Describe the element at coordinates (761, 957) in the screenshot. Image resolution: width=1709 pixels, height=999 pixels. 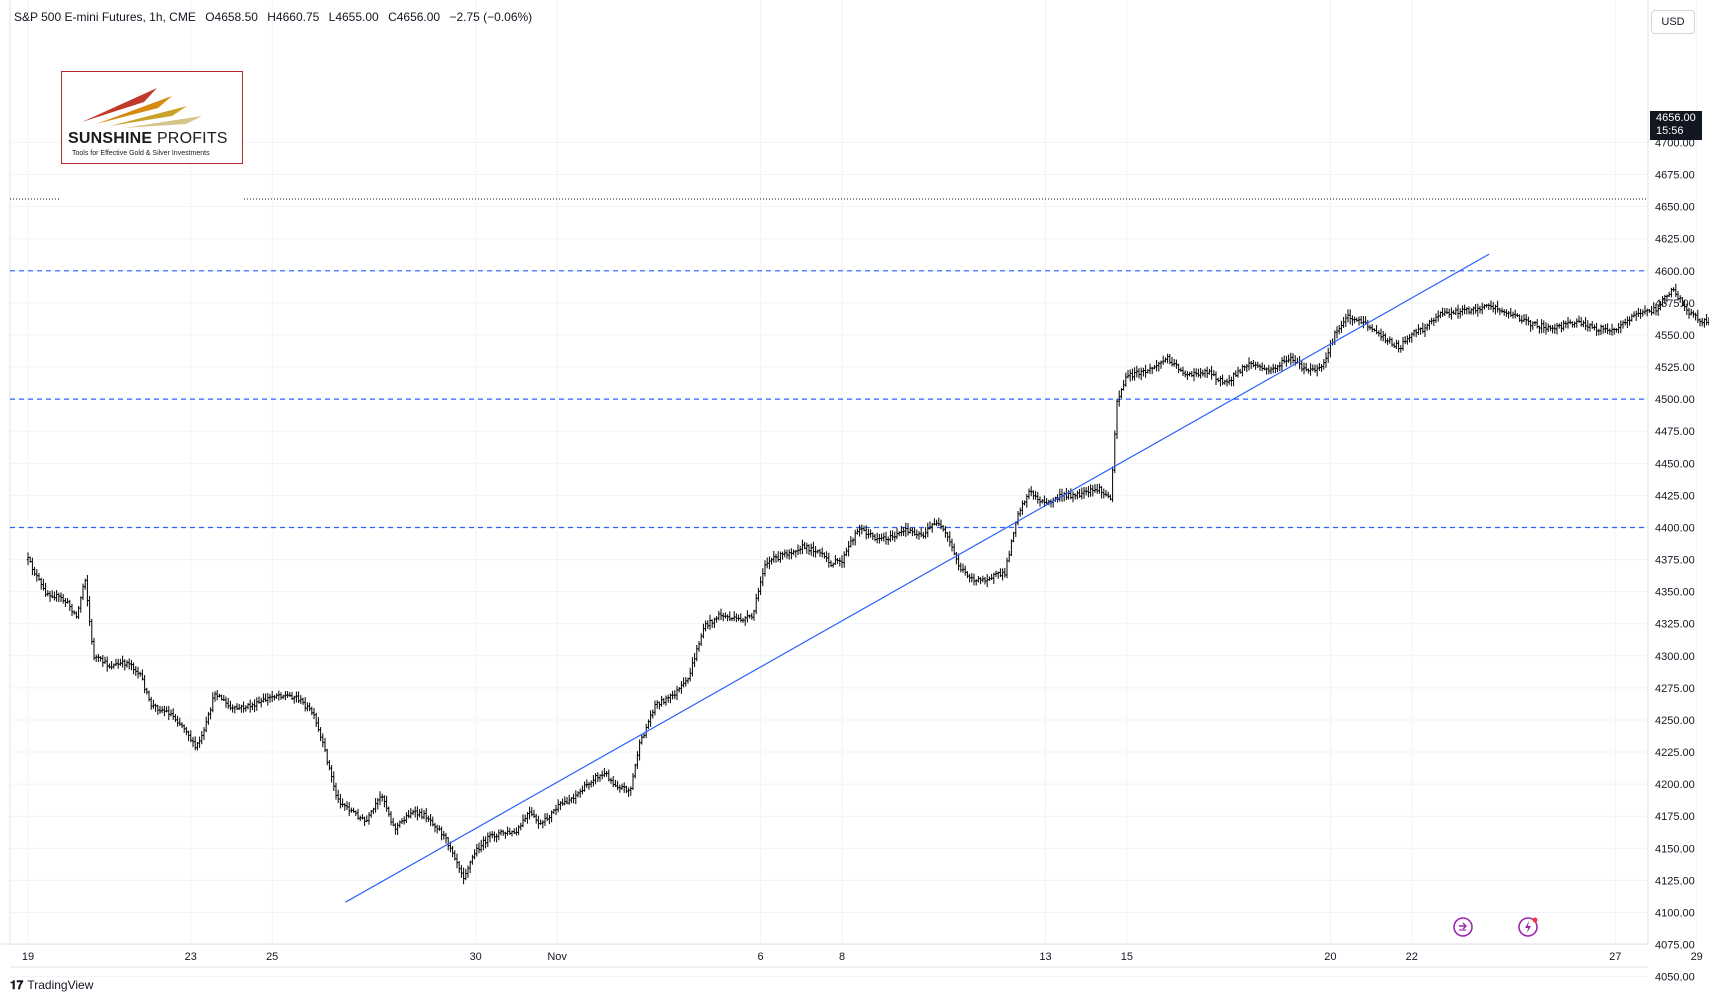
I see `time-tick-label: 6` at that location.